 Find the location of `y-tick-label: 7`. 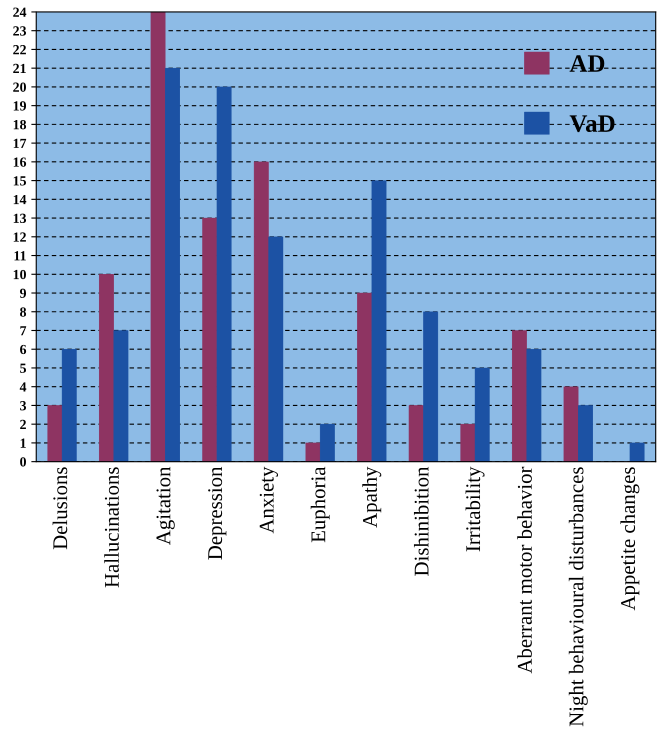

y-tick-label: 7 is located at coordinates (23, 331).